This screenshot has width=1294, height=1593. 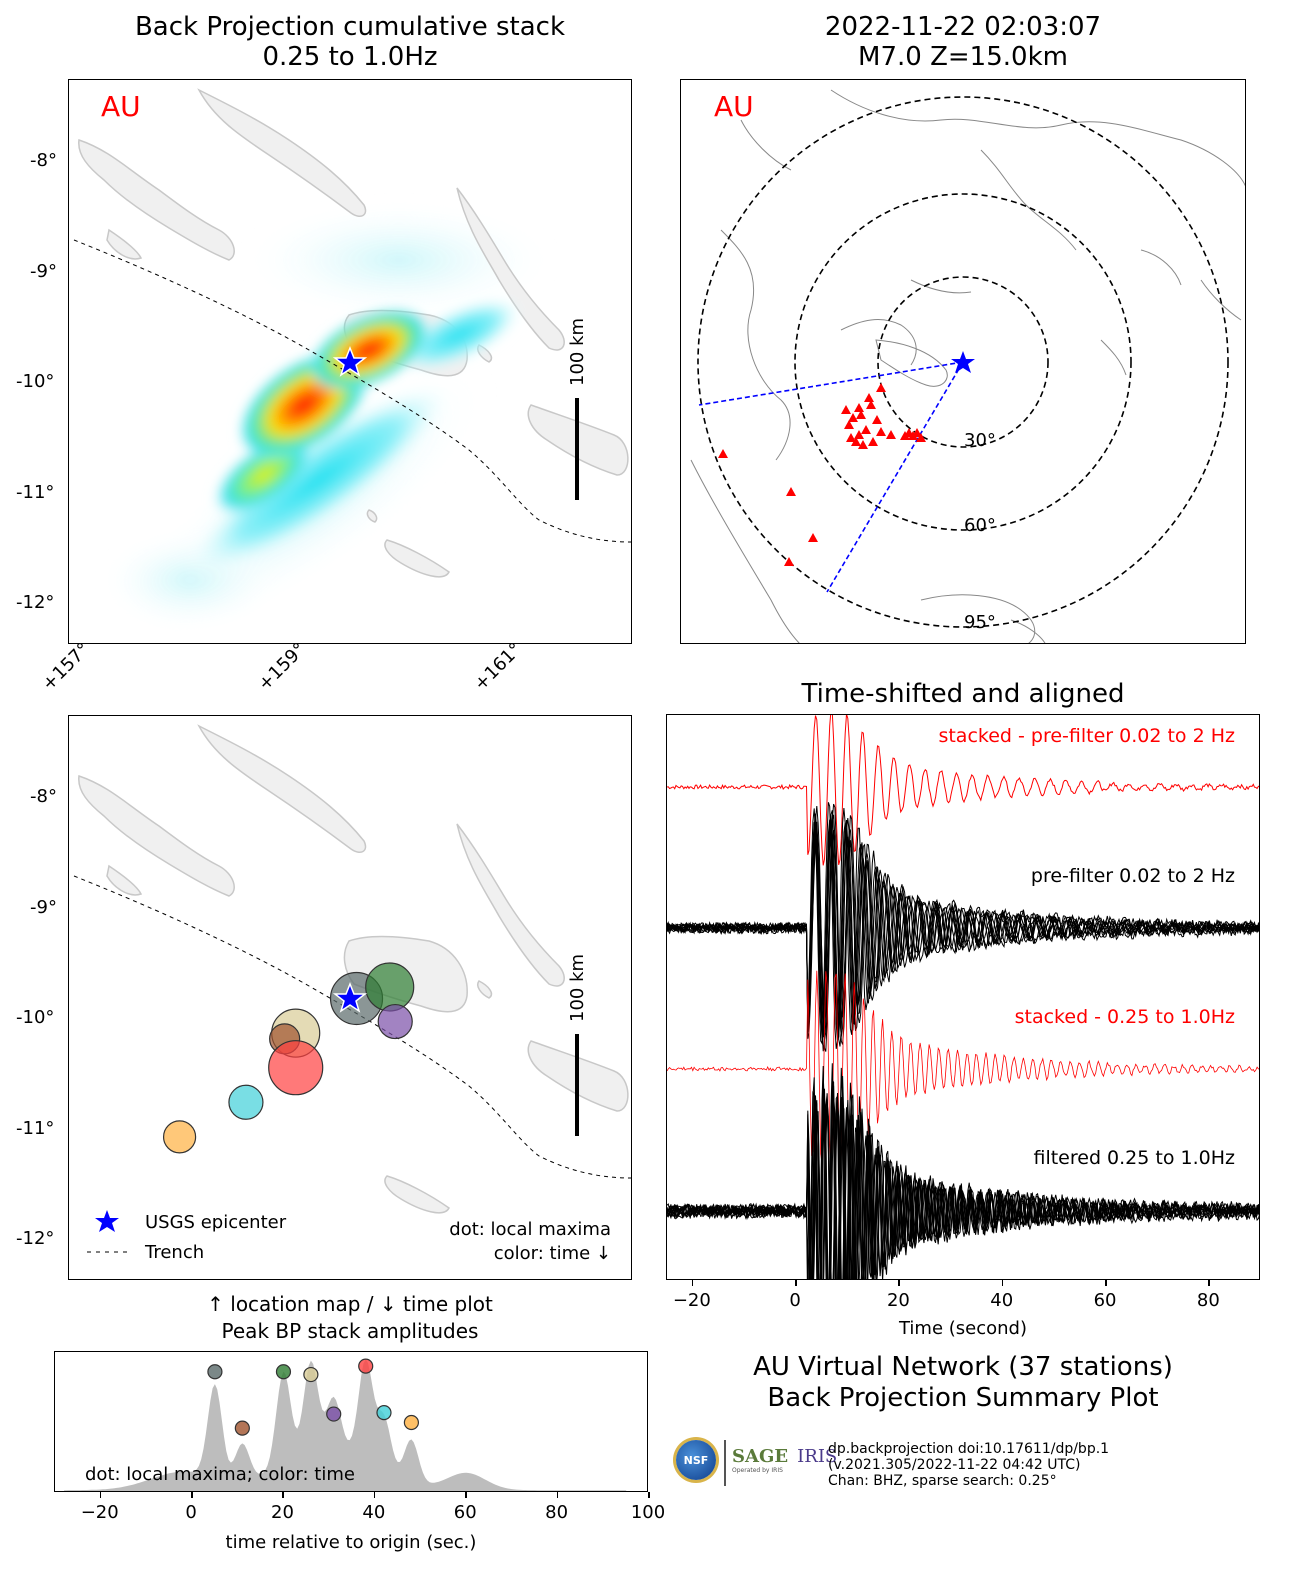 What do you see at coordinates (691, 1300) in the screenshot?
I see `waveform-tick-label: −20` at bounding box center [691, 1300].